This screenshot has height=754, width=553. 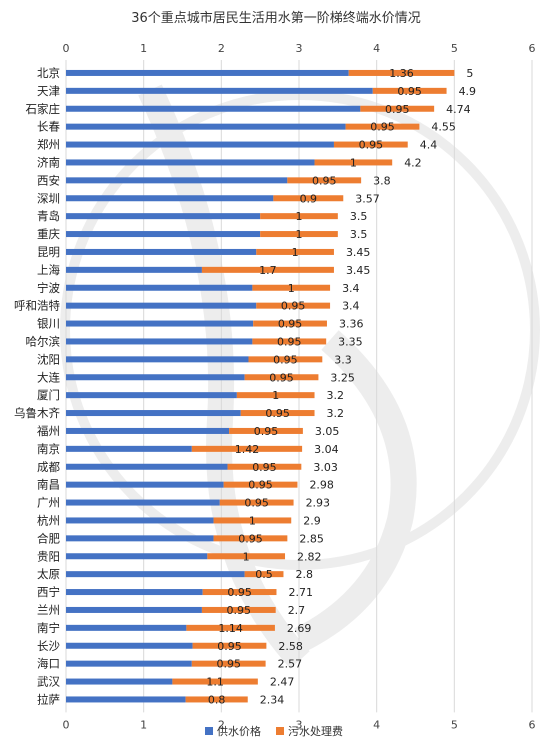 What do you see at coordinates (143, 724) in the screenshot?
I see `x-tick-label-bottom: 1` at bounding box center [143, 724].